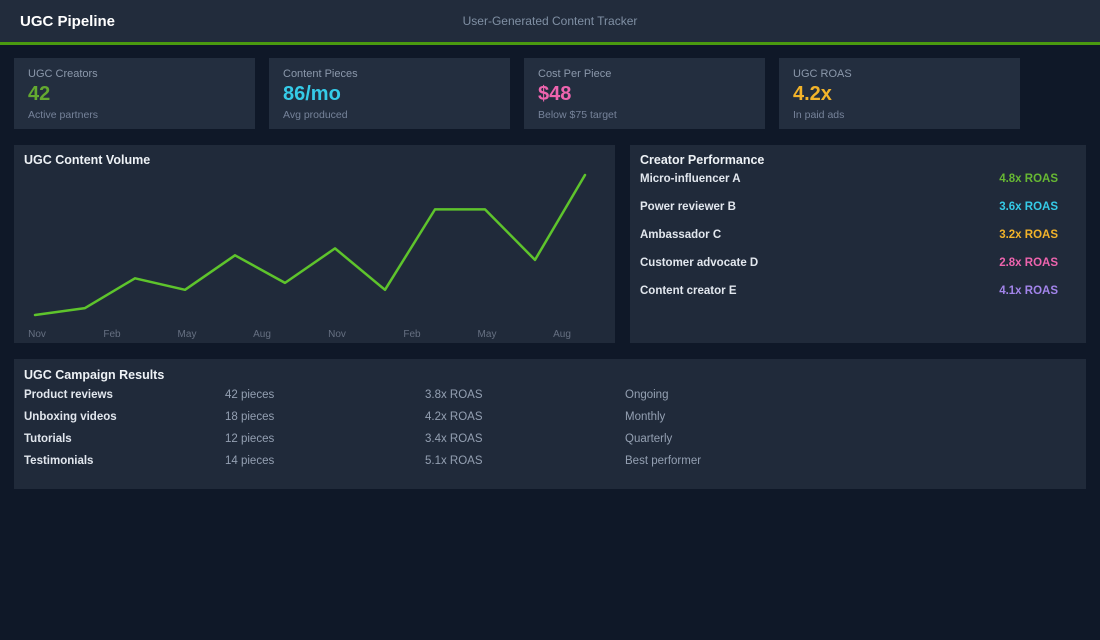 The image size is (1100, 640). What do you see at coordinates (688, 207) in the screenshot?
I see `creator-name: Power reviewer B` at bounding box center [688, 207].